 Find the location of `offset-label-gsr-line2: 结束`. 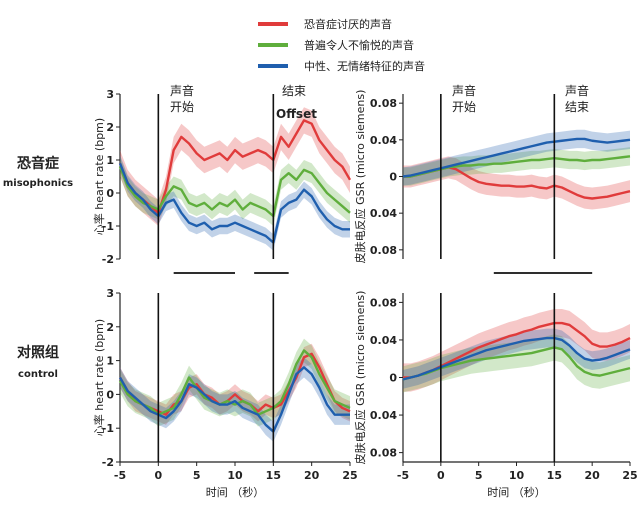

offset-label-gsr-line2: 结束 is located at coordinates (577, 107).